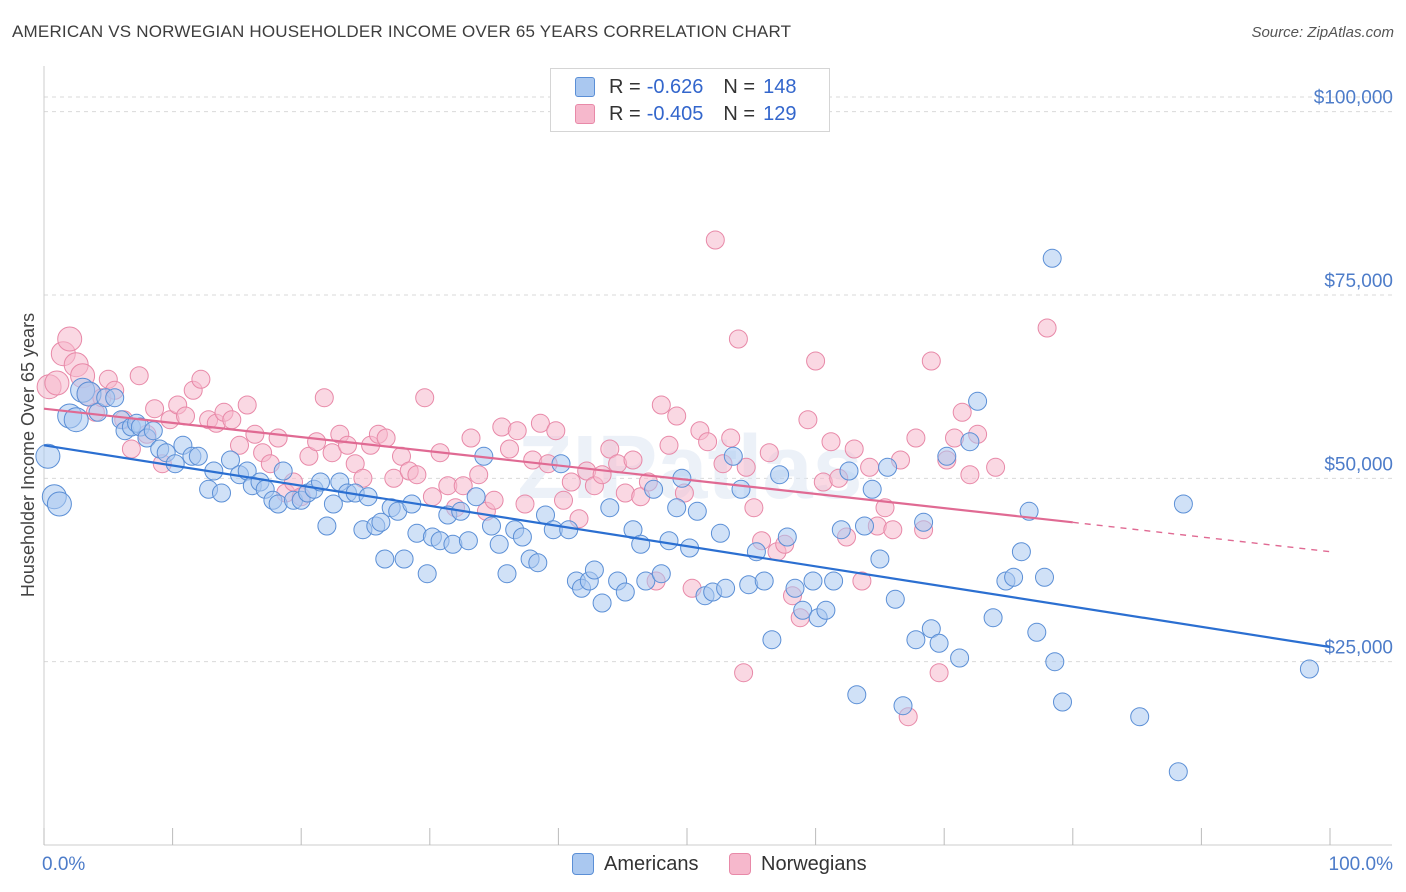 The width and height of the screenshot is (1406, 892). Describe the element at coordinates (583, 864) in the screenshot. I see `americans-legend-swatch` at that location.